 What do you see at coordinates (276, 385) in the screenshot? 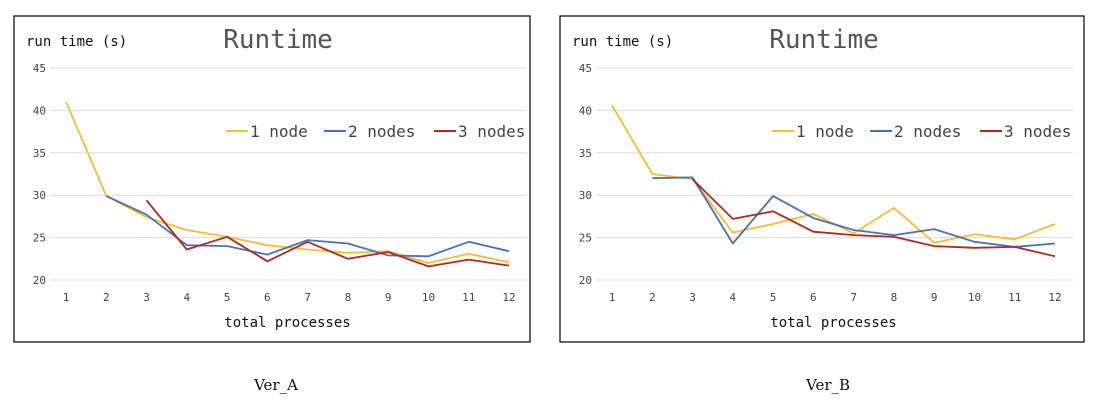
I see `chart-caption: Ver_A` at bounding box center [276, 385].